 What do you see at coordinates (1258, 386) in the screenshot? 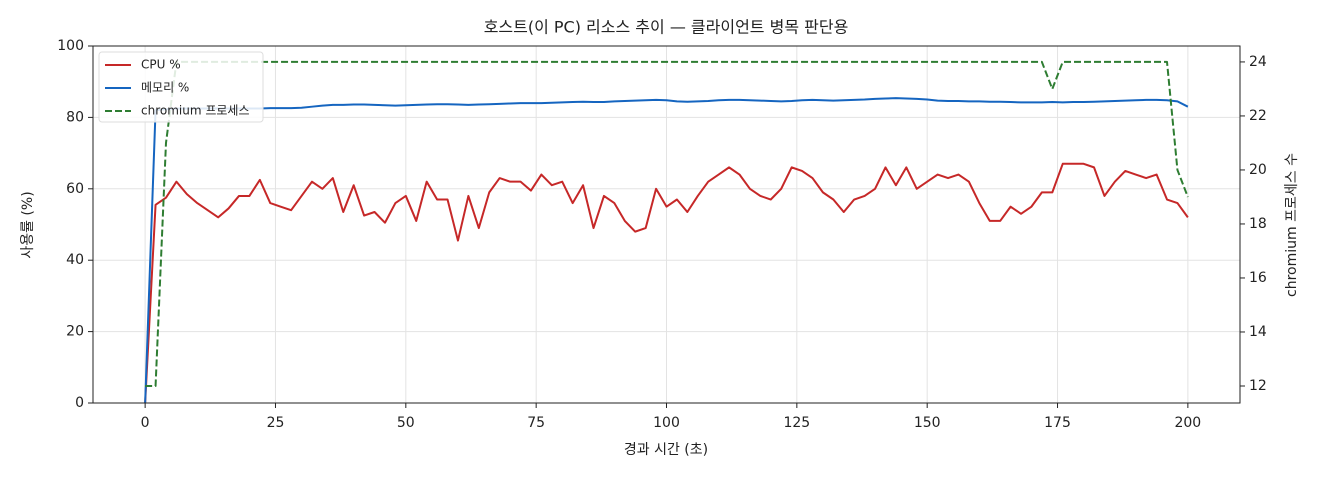
I see `y2-tick-label: 12` at bounding box center [1258, 386].